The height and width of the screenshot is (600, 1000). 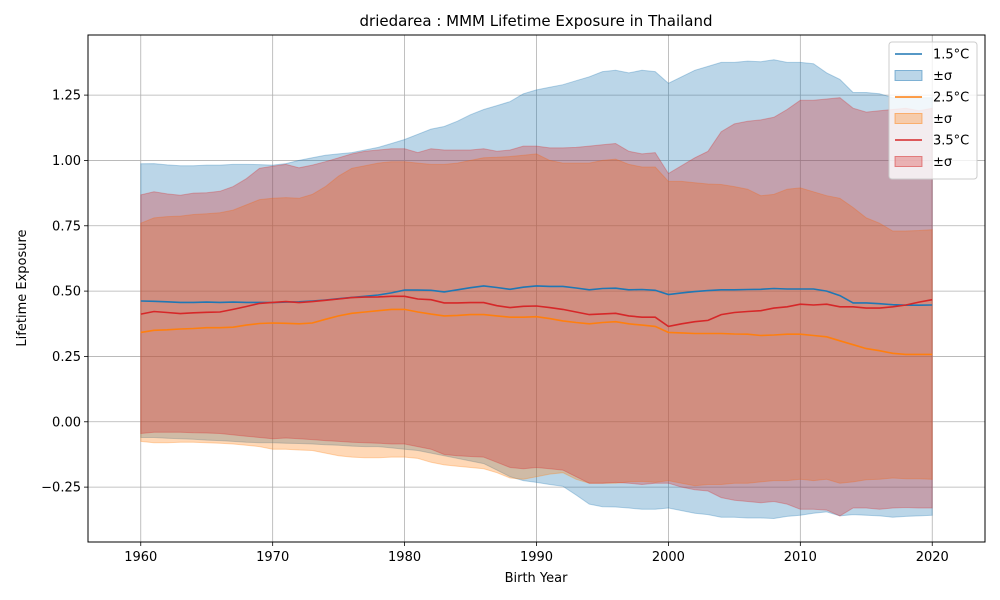 I want to click on x-tick-label: 1990, so click(x=536, y=557).